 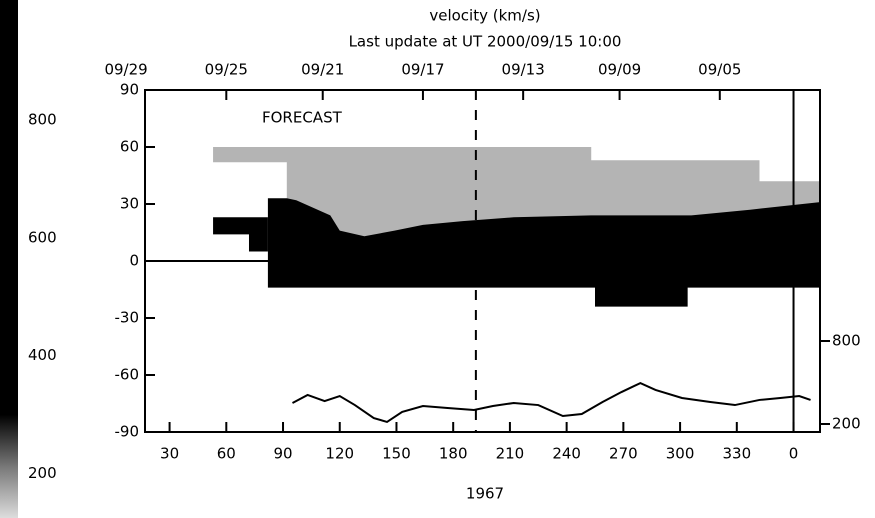 I want to click on chart-title: velocity (km/s), so click(x=484, y=16).